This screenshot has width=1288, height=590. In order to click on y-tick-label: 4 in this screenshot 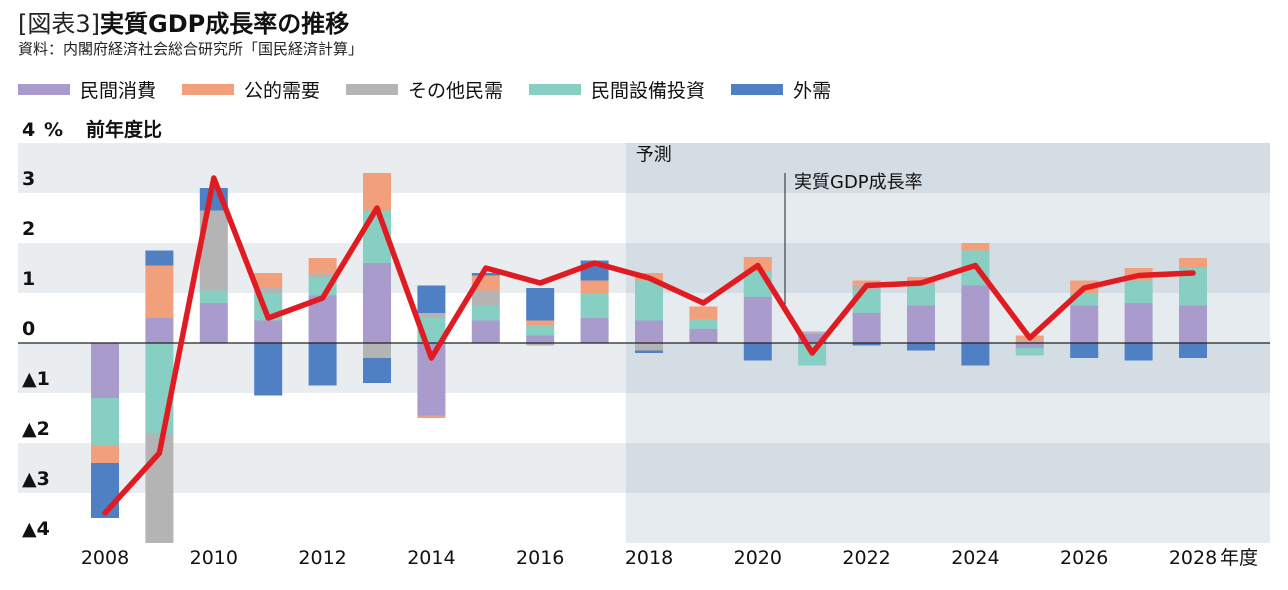, I will do `click(28, 130)`.